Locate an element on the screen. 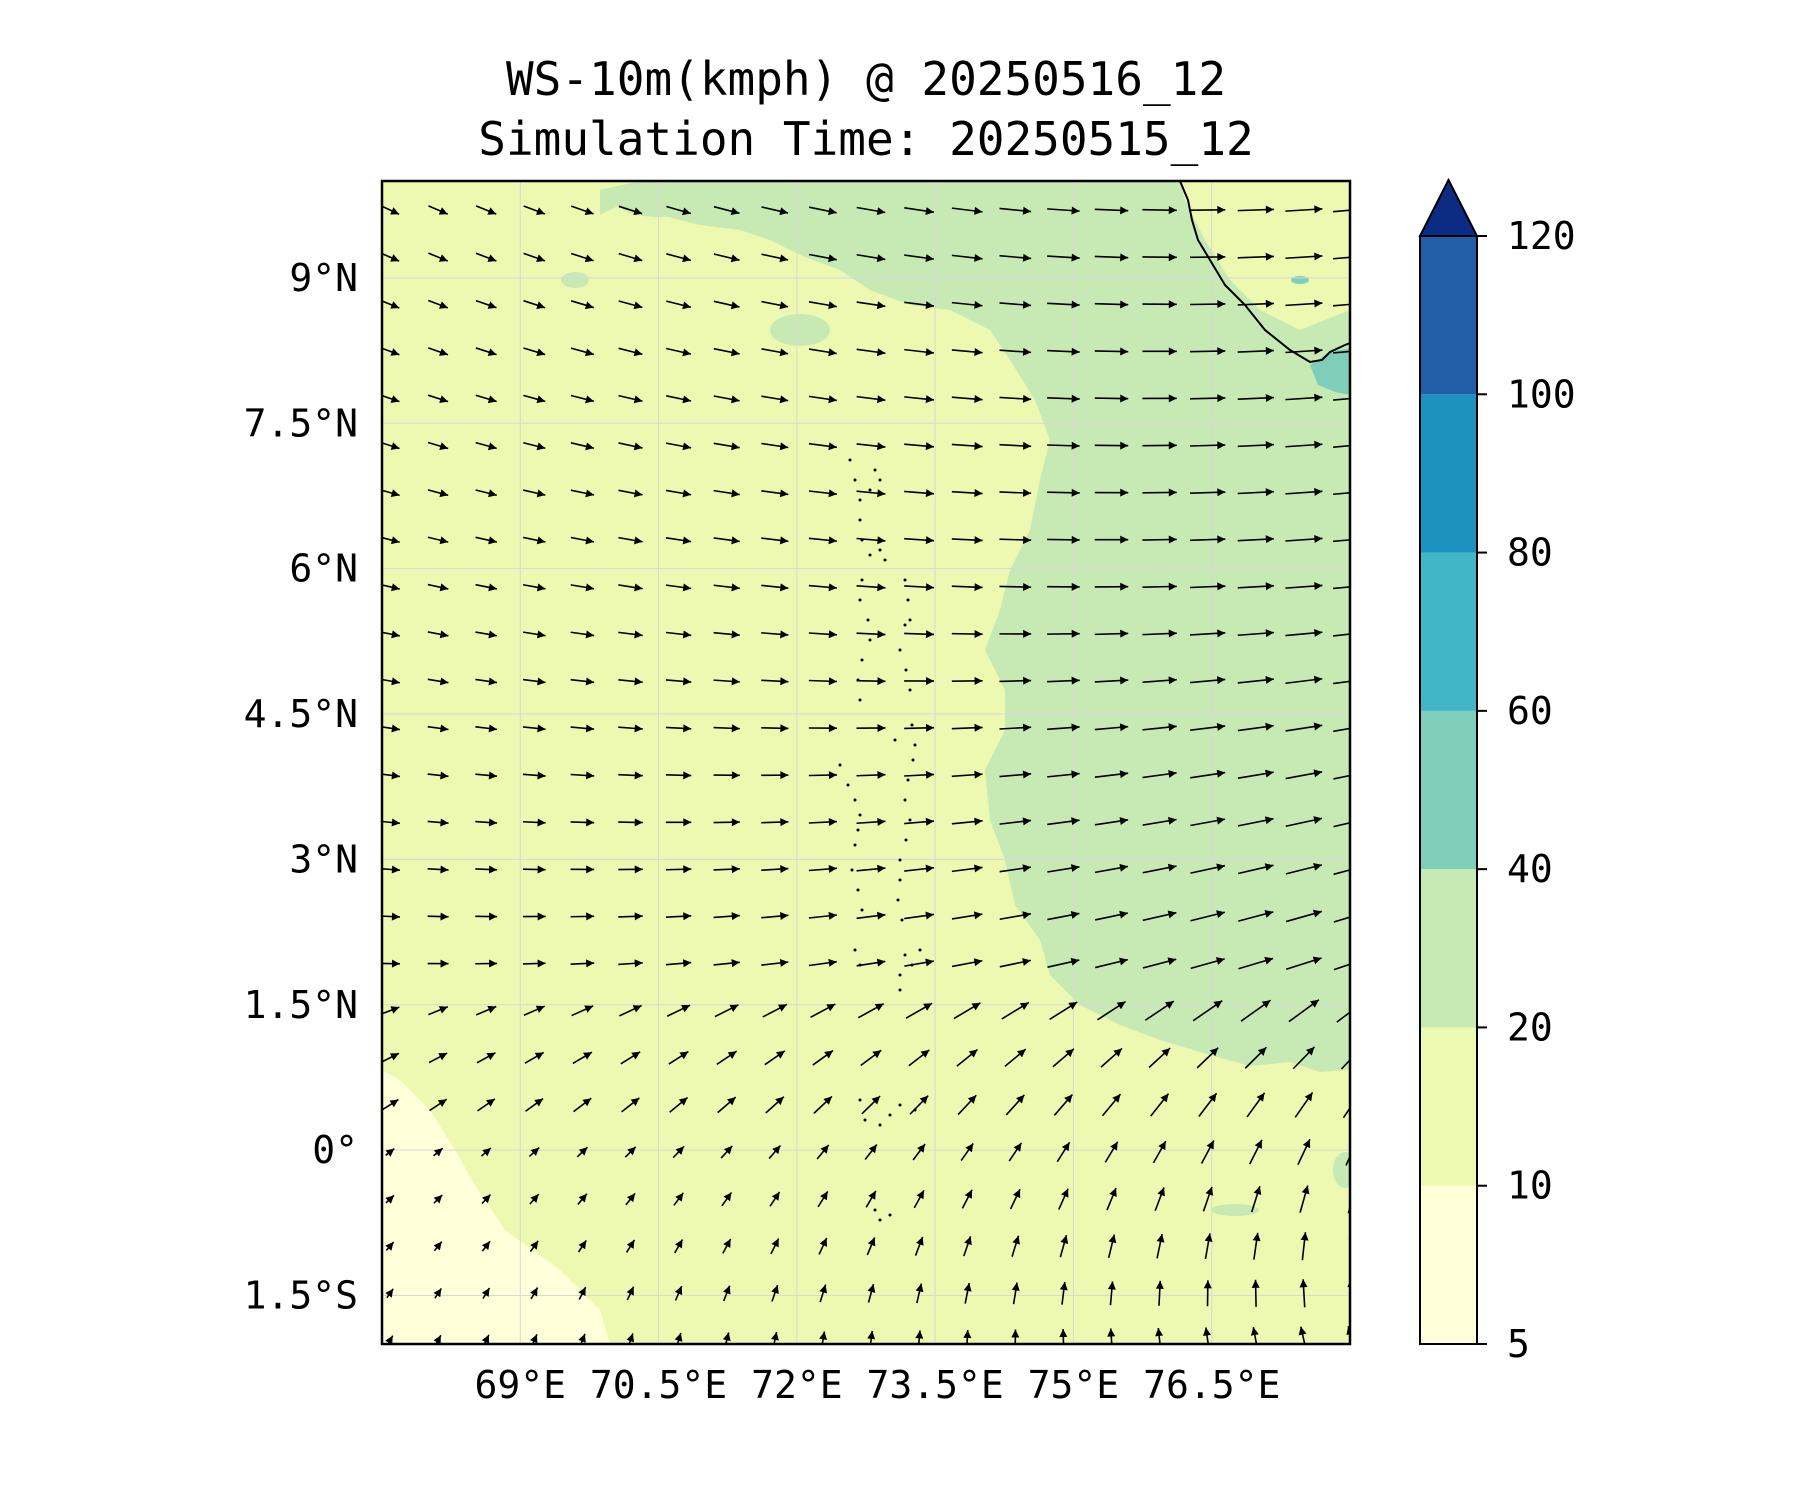 This screenshot has height=1500, width=1800. lon-tick-label: 69°E is located at coordinates (521, 1385).